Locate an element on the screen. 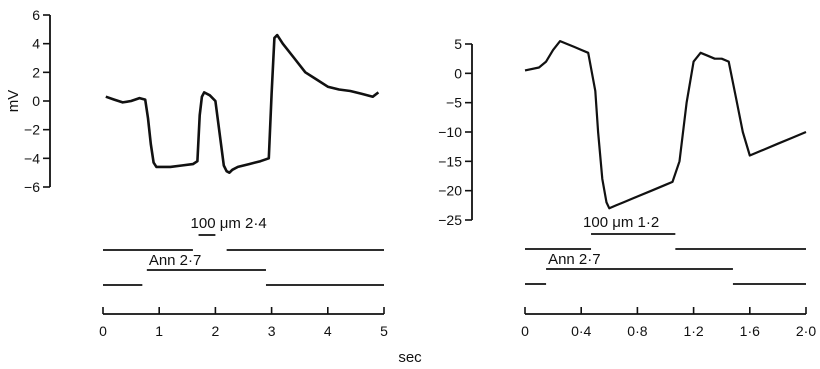  panel-right-stimulus-bars is located at coordinates (665, 259).